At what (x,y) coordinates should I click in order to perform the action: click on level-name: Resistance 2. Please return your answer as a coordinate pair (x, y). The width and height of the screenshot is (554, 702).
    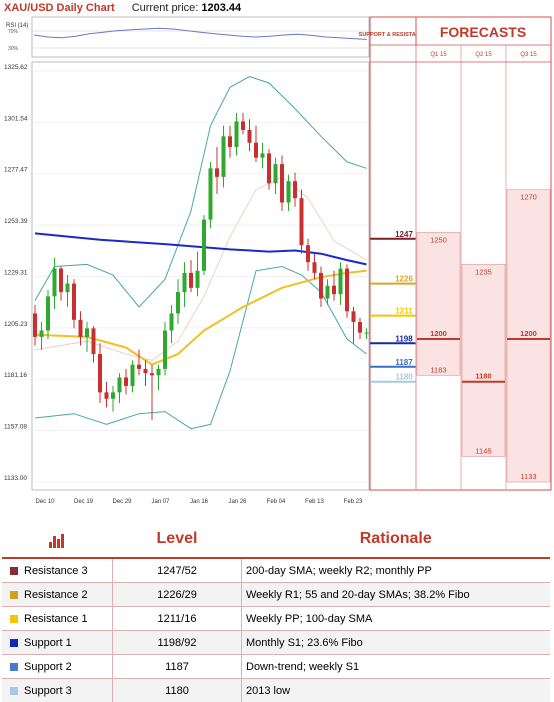
    Looking at the image, I should click on (56, 595).